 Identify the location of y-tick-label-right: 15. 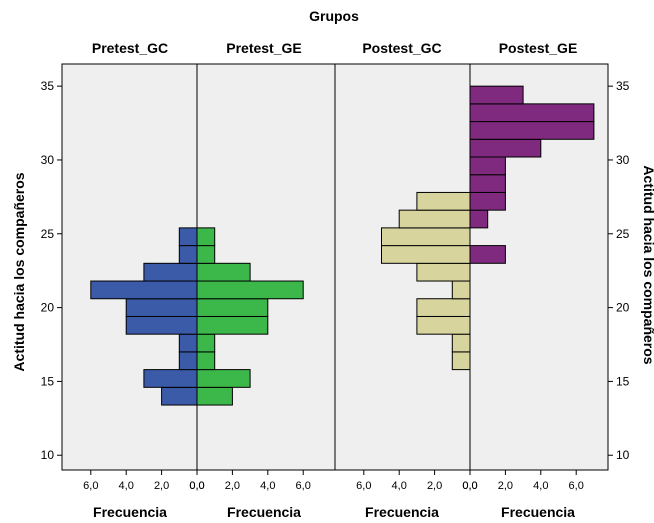
(623, 381).